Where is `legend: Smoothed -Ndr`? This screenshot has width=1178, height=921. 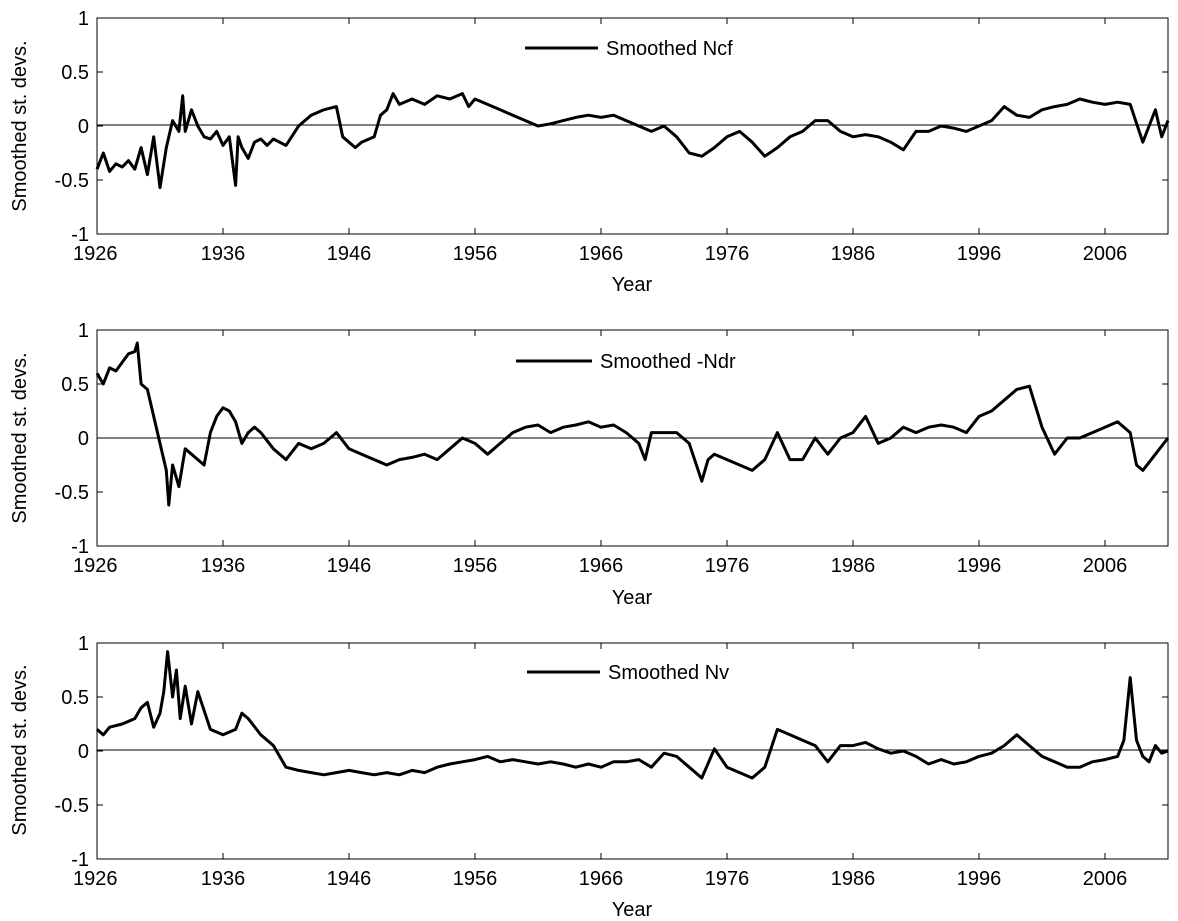 legend: Smoothed -Ndr is located at coordinates (626, 362).